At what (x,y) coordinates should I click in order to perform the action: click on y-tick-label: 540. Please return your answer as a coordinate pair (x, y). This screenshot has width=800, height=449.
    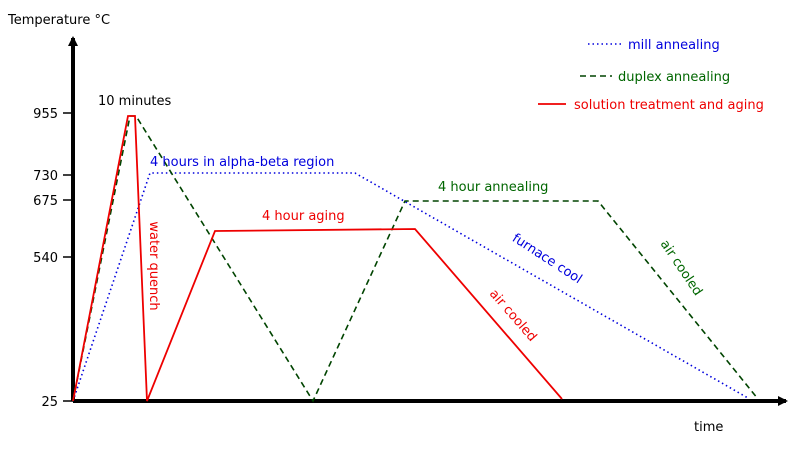
    Looking at the image, I should click on (45, 258).